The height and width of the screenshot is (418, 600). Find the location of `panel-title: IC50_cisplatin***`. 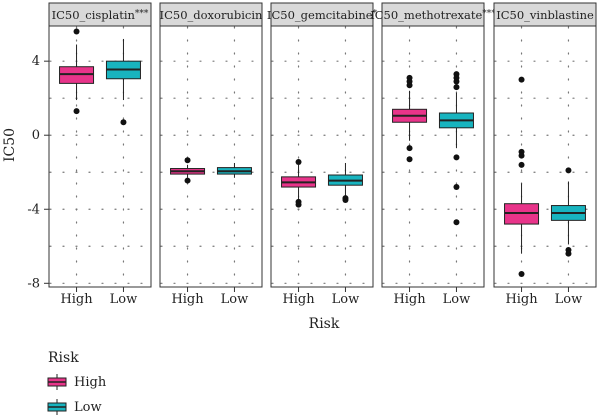

panel-title: IC50_cisplatin*** is located at coordinates (100, 15).